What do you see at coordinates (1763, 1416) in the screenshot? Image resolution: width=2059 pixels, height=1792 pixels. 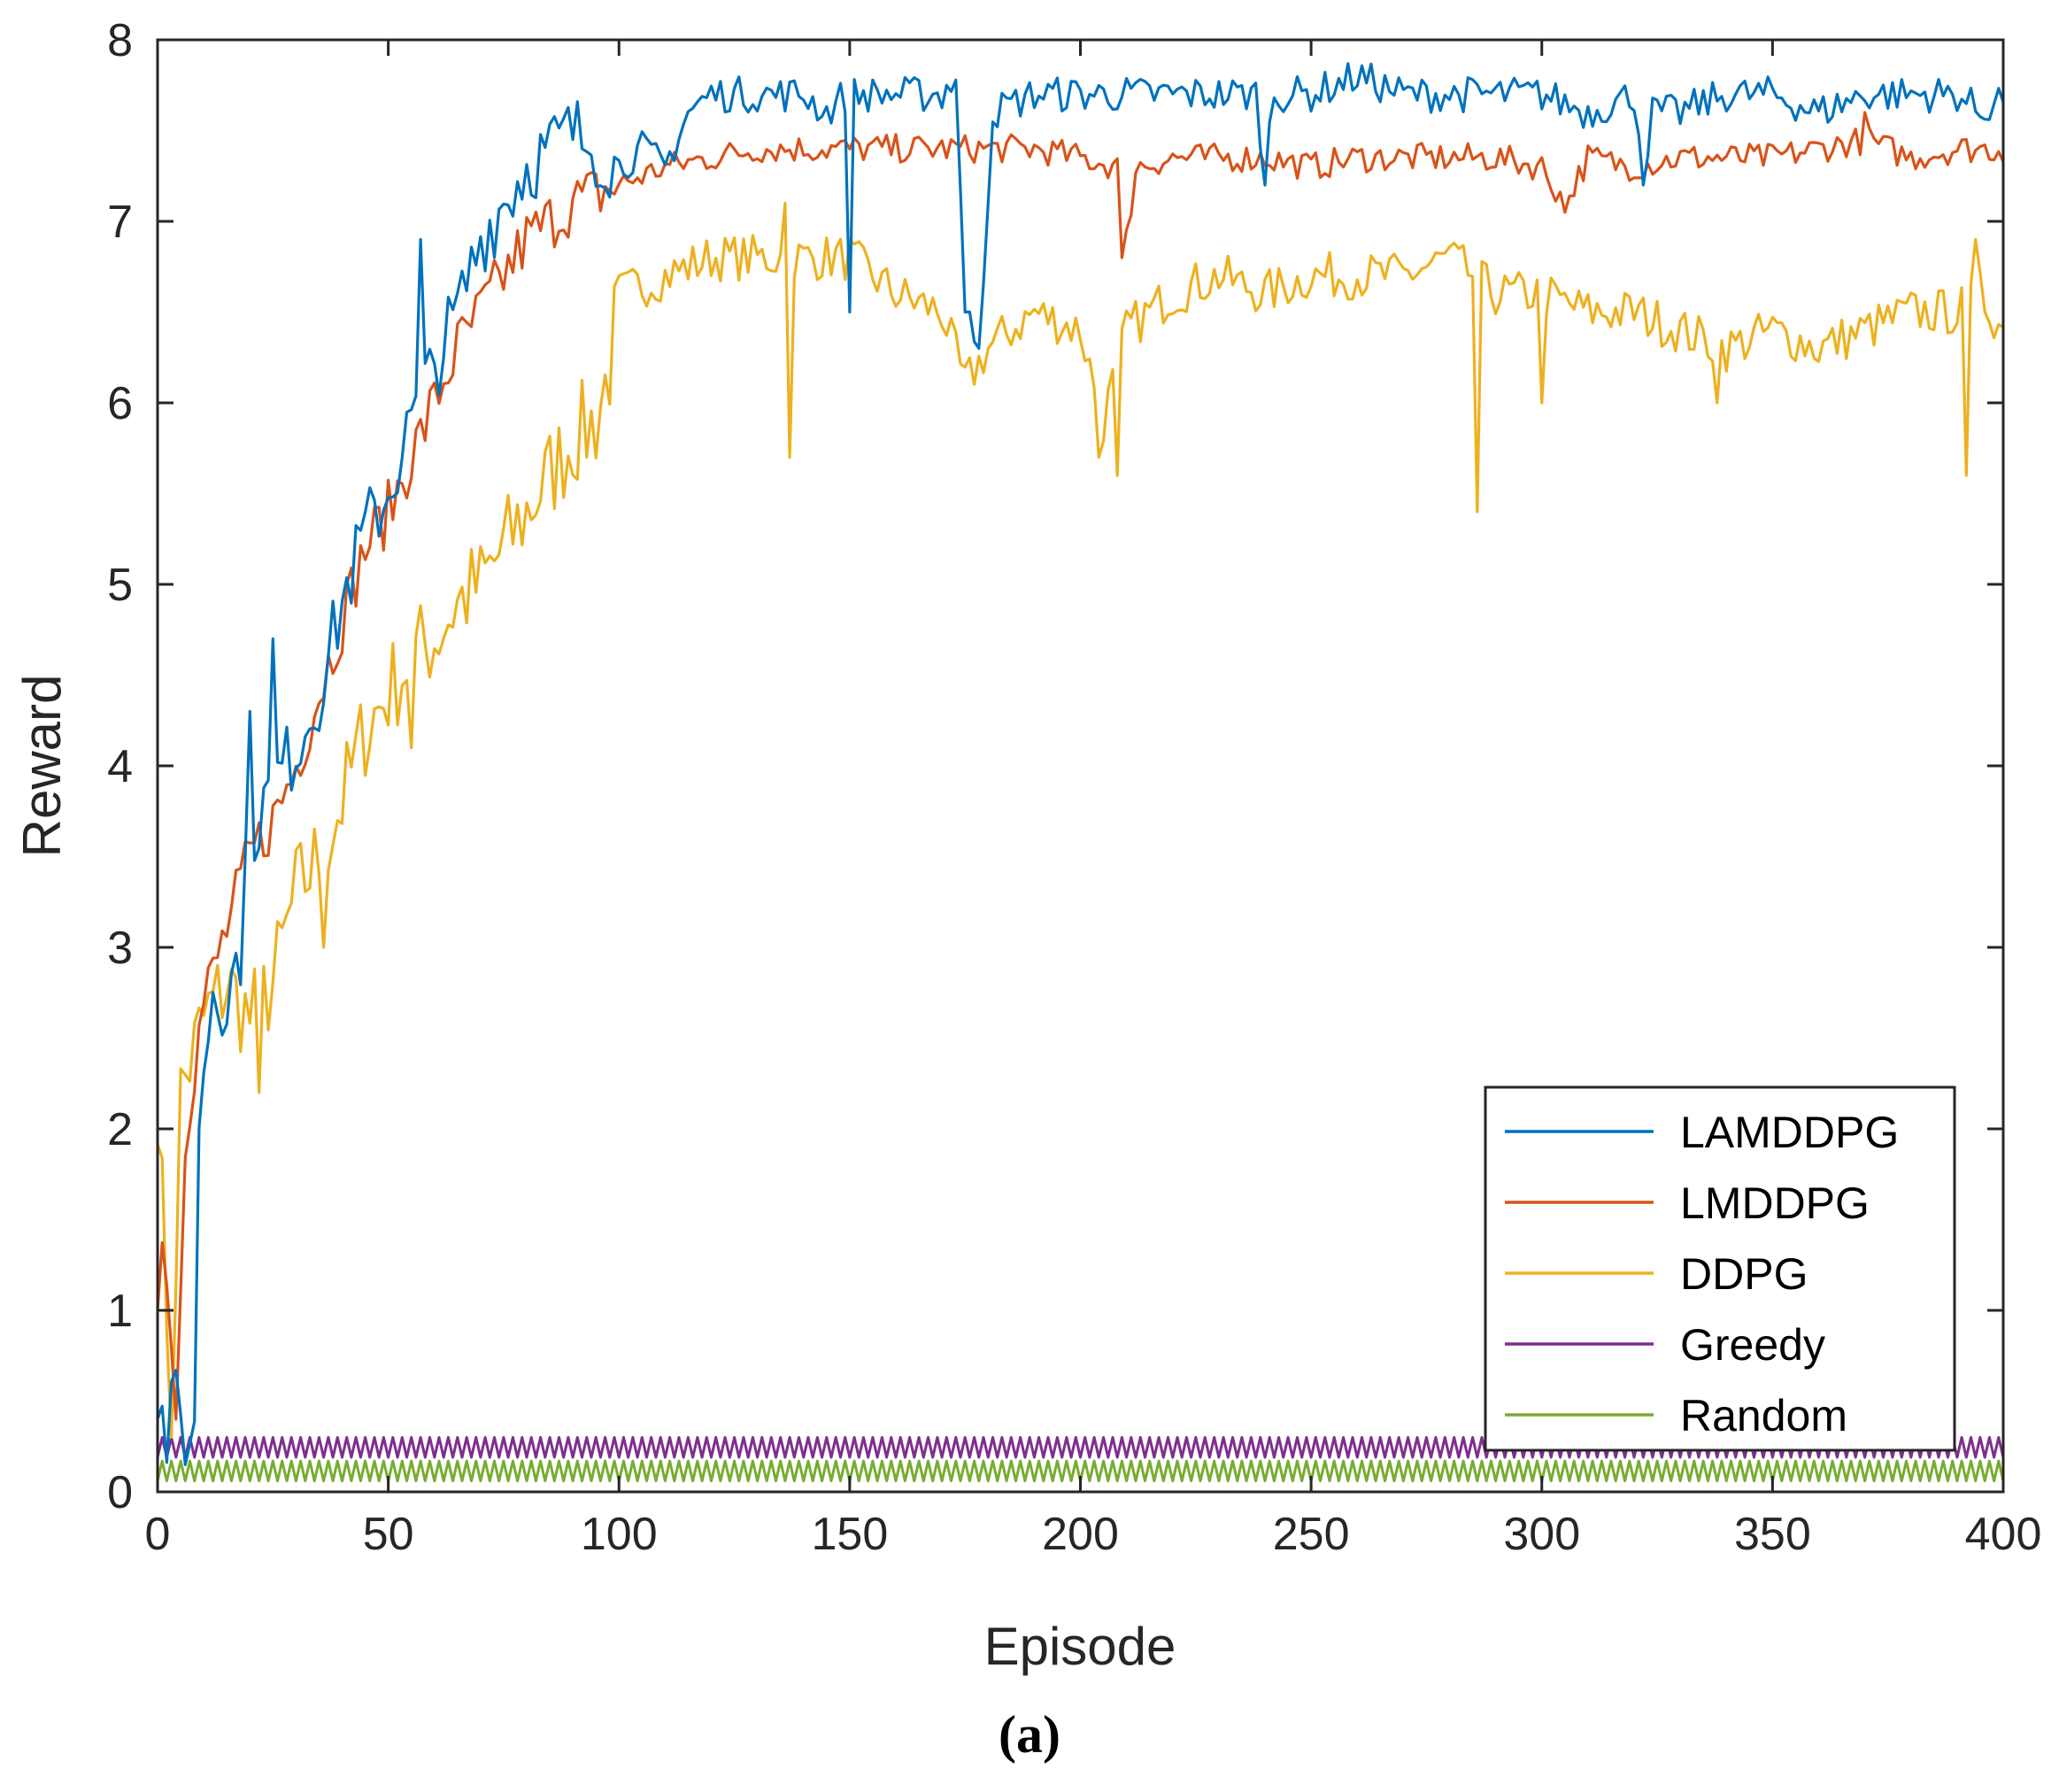 I see `legend-label-random: Random` at bounding box center [1763, 1416].